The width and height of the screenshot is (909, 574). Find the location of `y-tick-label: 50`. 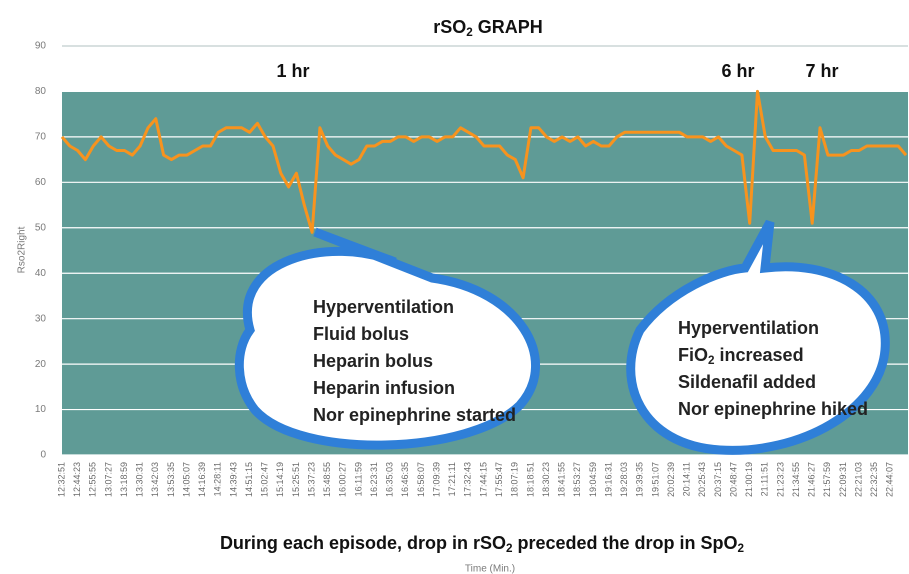

y-tick-label: 50 is located at coordinates (41, 227).